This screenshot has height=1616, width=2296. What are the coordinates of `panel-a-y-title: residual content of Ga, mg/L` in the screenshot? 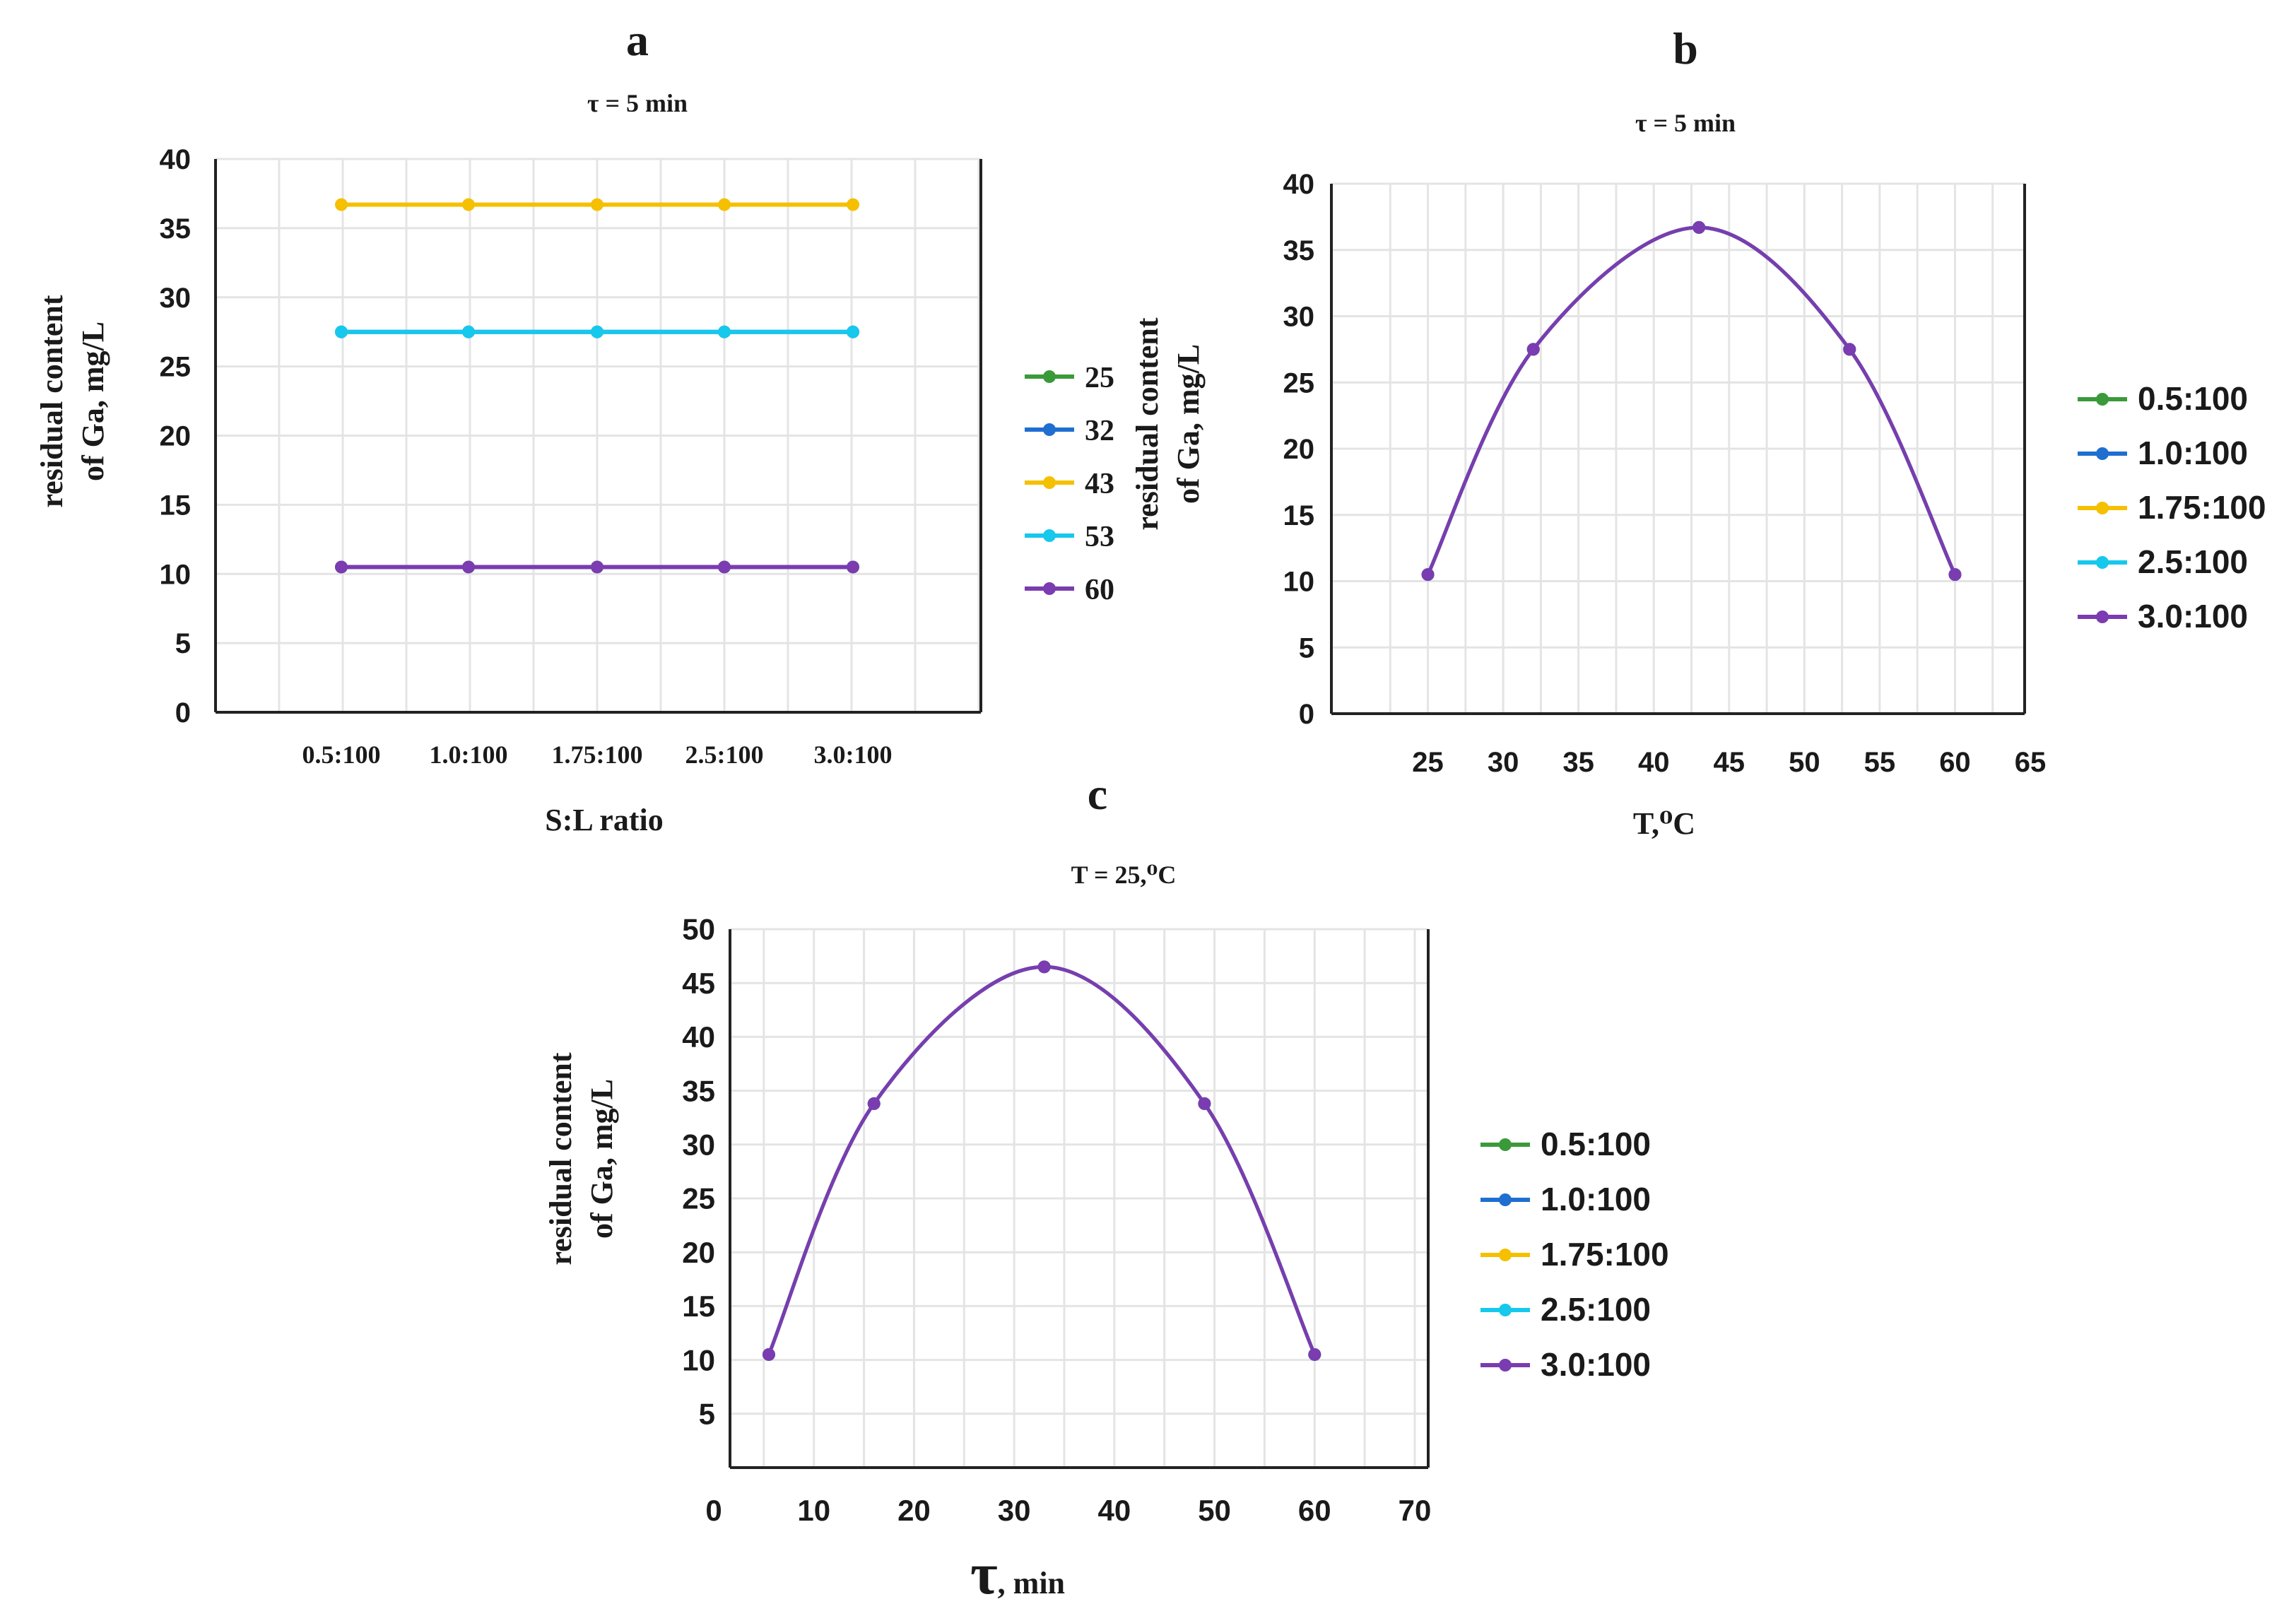 It's located at (72, 401).